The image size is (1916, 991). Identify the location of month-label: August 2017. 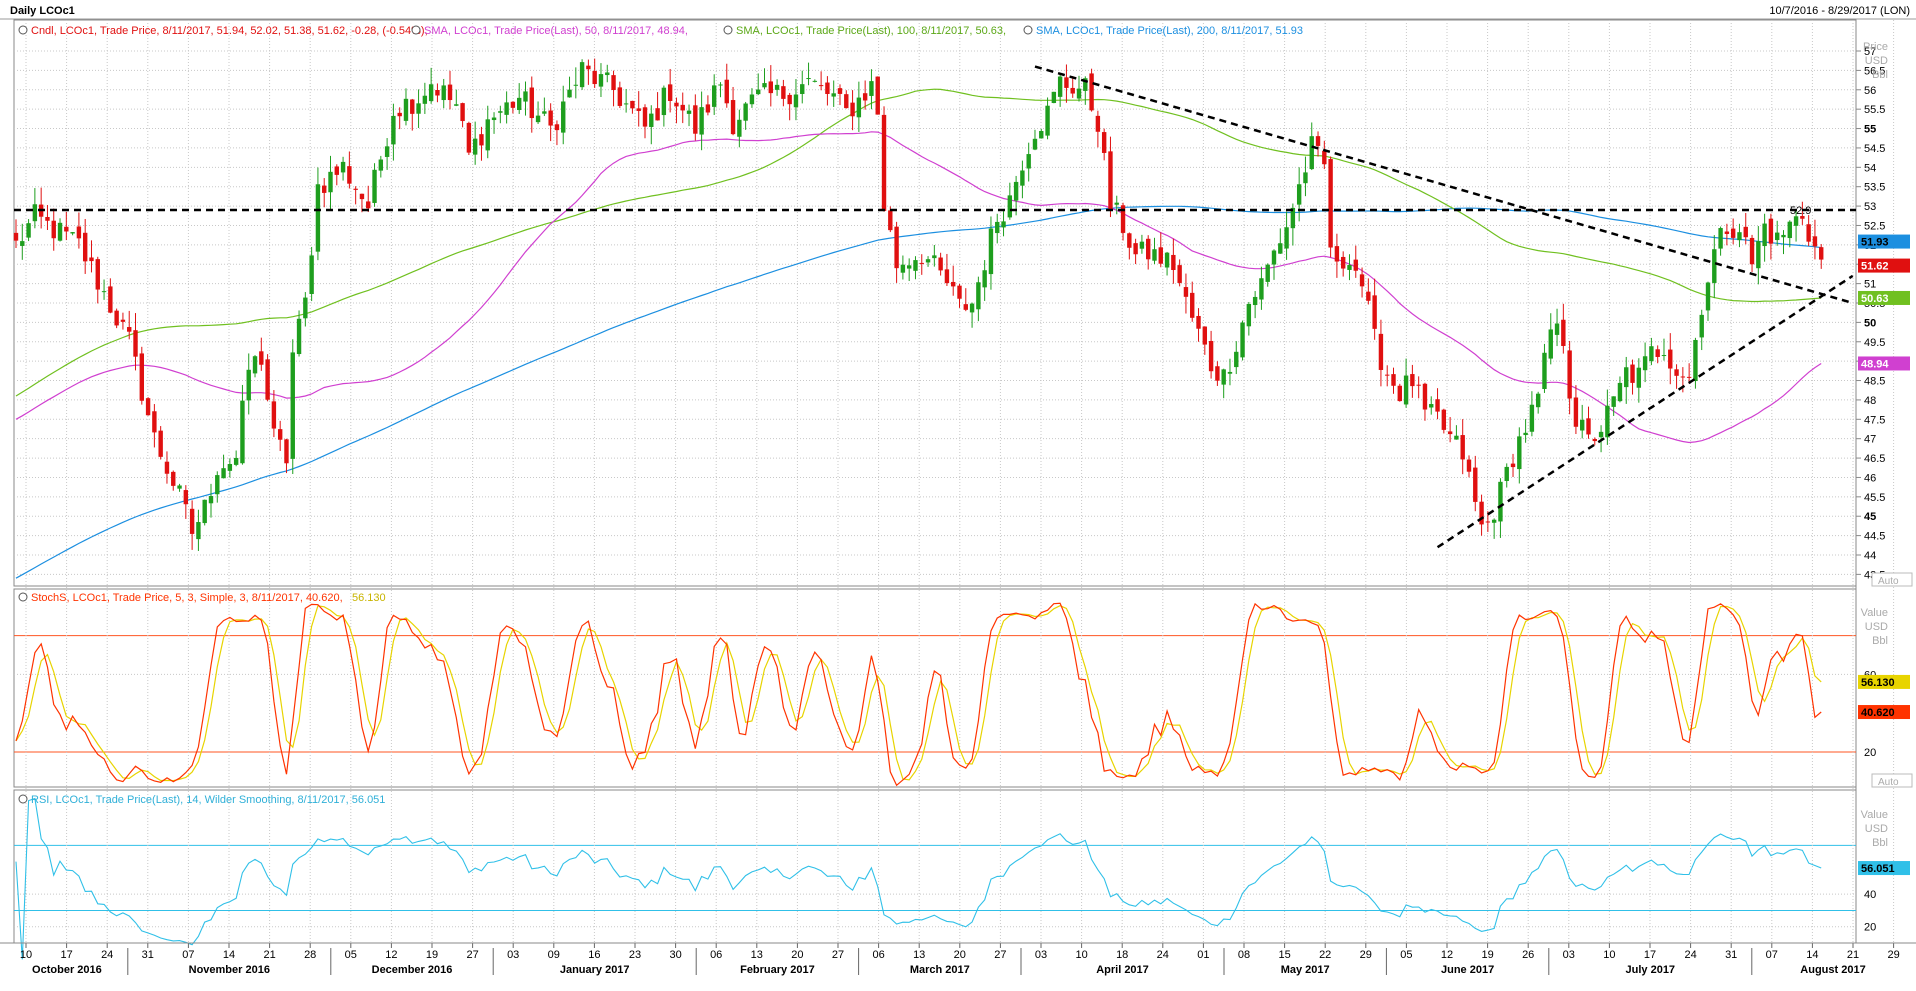
(1832, 970).